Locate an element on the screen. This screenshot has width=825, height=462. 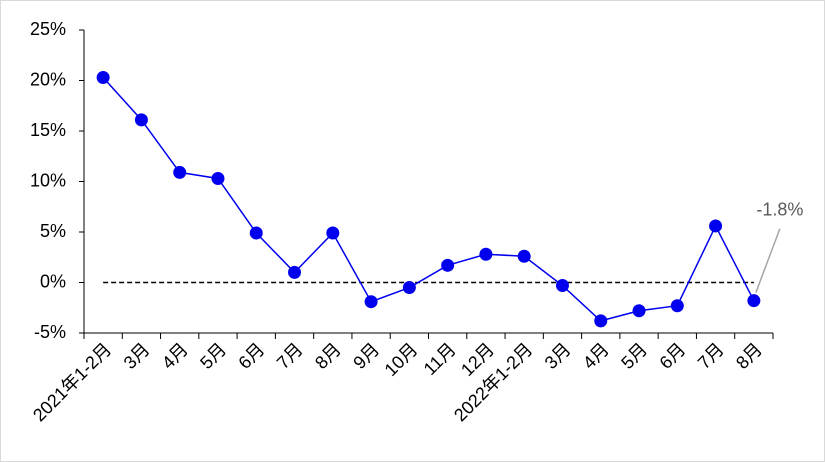
y-tick-label: 25% is located at coordinates (48, 29).